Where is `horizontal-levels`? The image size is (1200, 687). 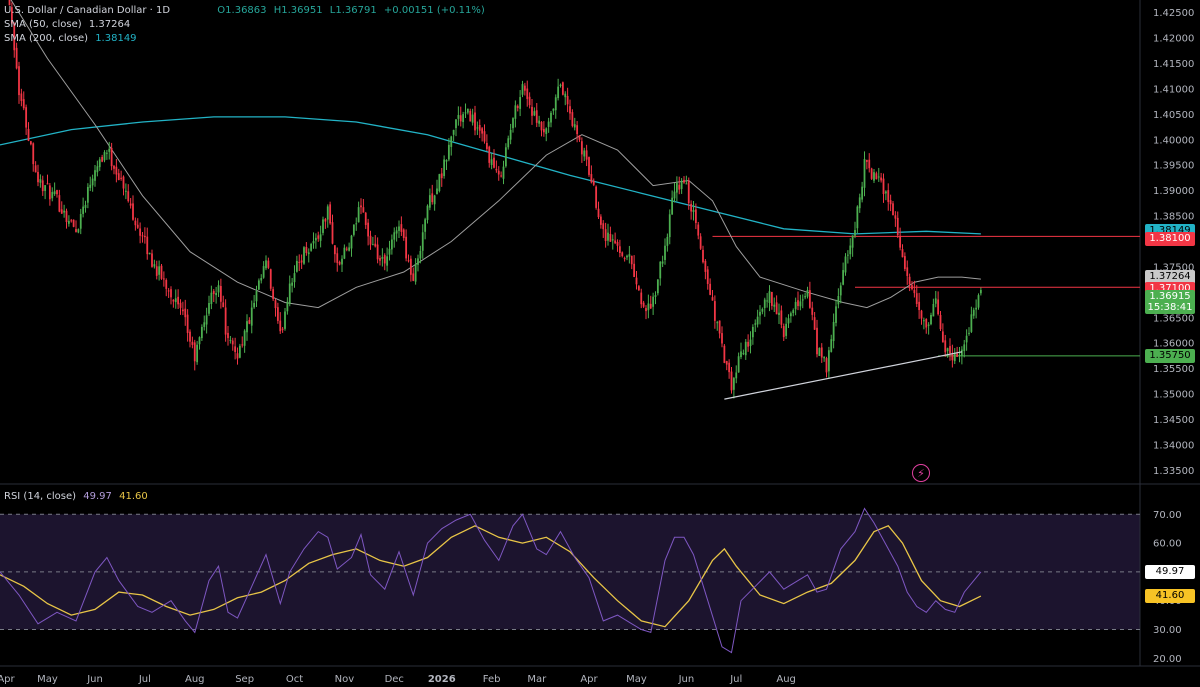
horizontal-levels is located at coordinates (926, 296).